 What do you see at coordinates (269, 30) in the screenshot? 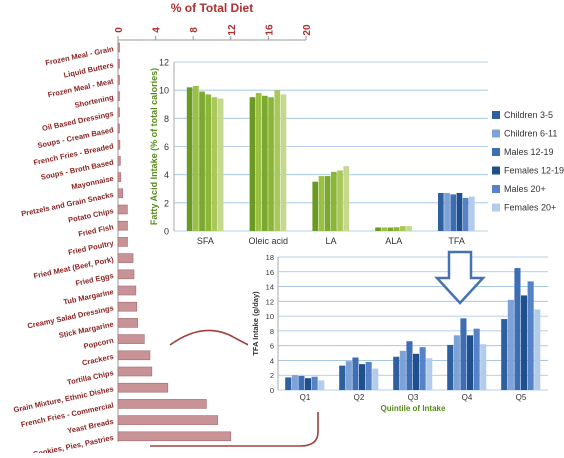
I see `chart1-tick-label: 16` at bounding box center [269, 30].